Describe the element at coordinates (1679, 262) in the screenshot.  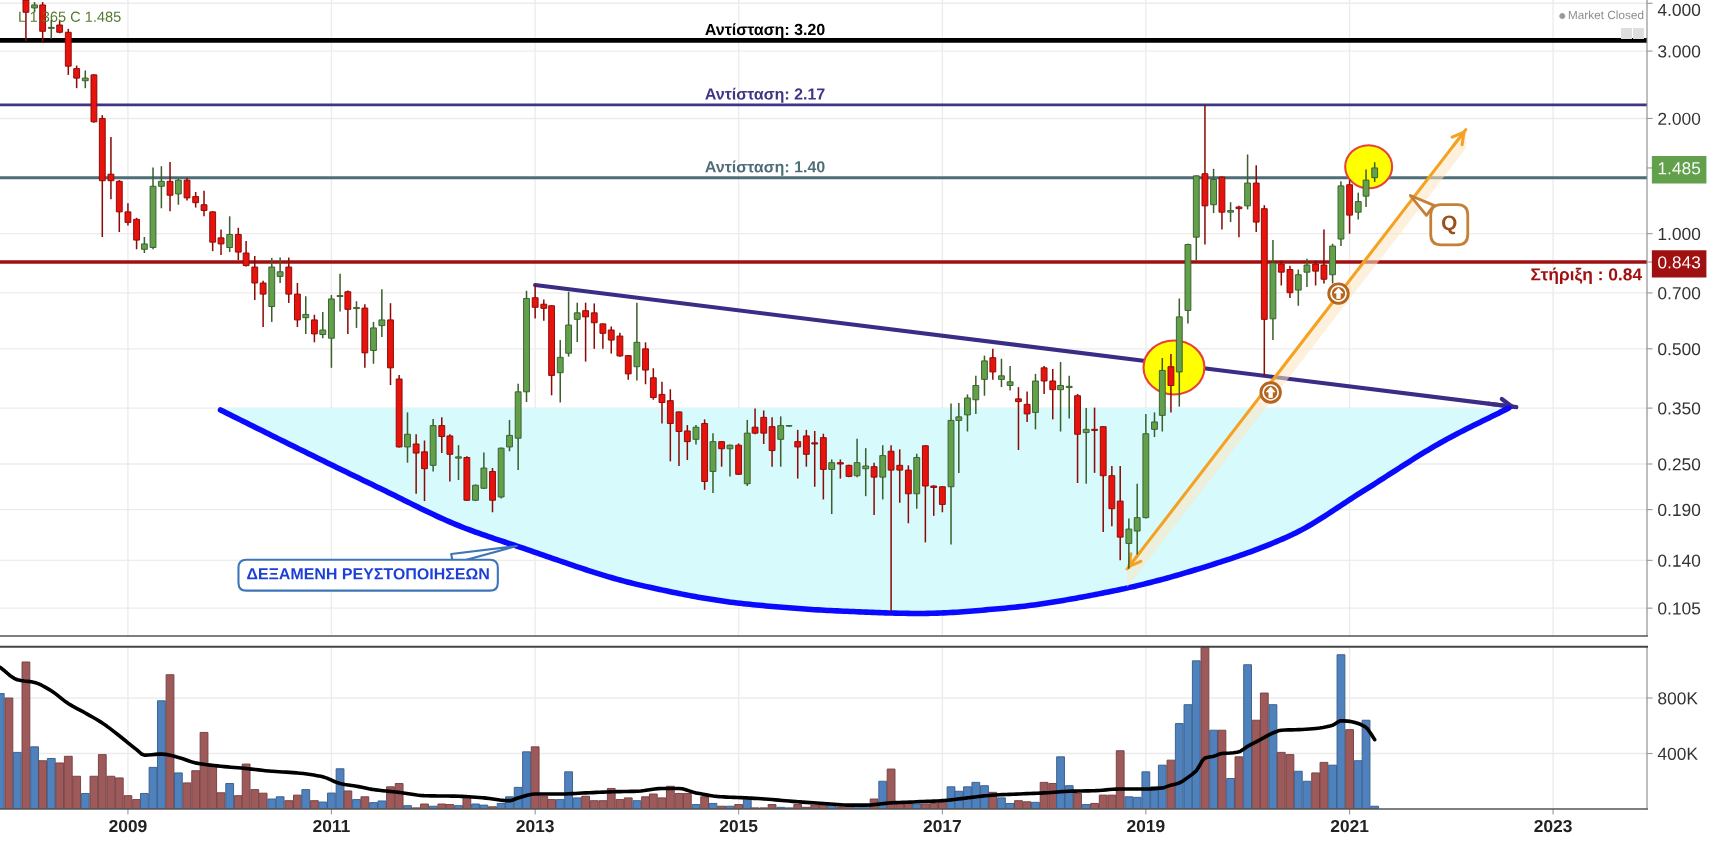
I see `y-tick-label: 0.843` at that location.